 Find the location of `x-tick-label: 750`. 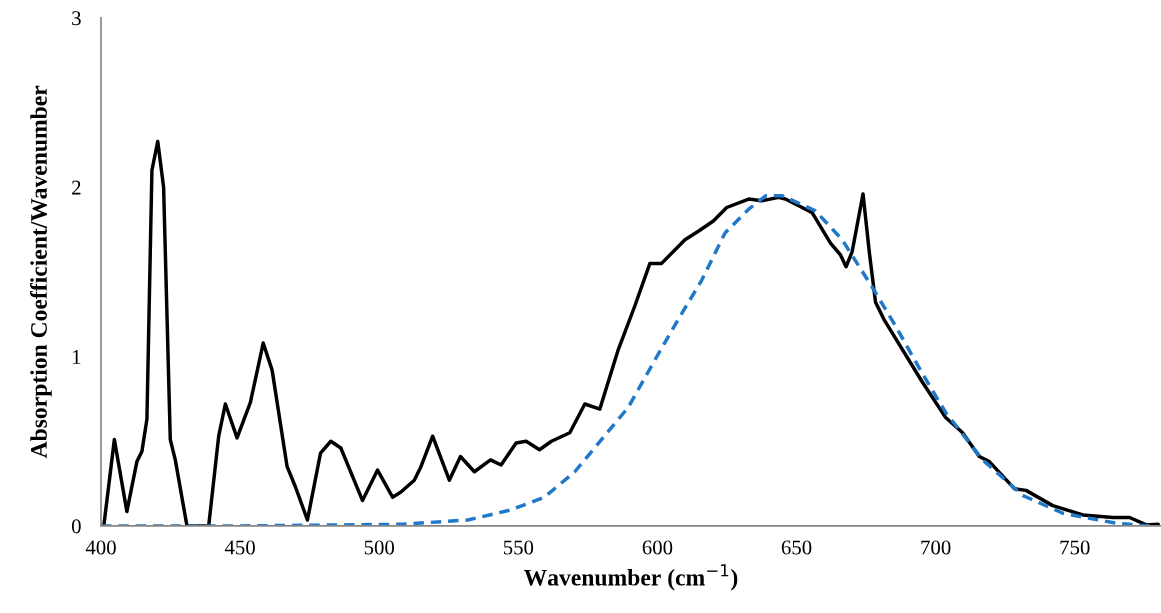

x-tick-label: 750 is located at coordinates (1075, 547).